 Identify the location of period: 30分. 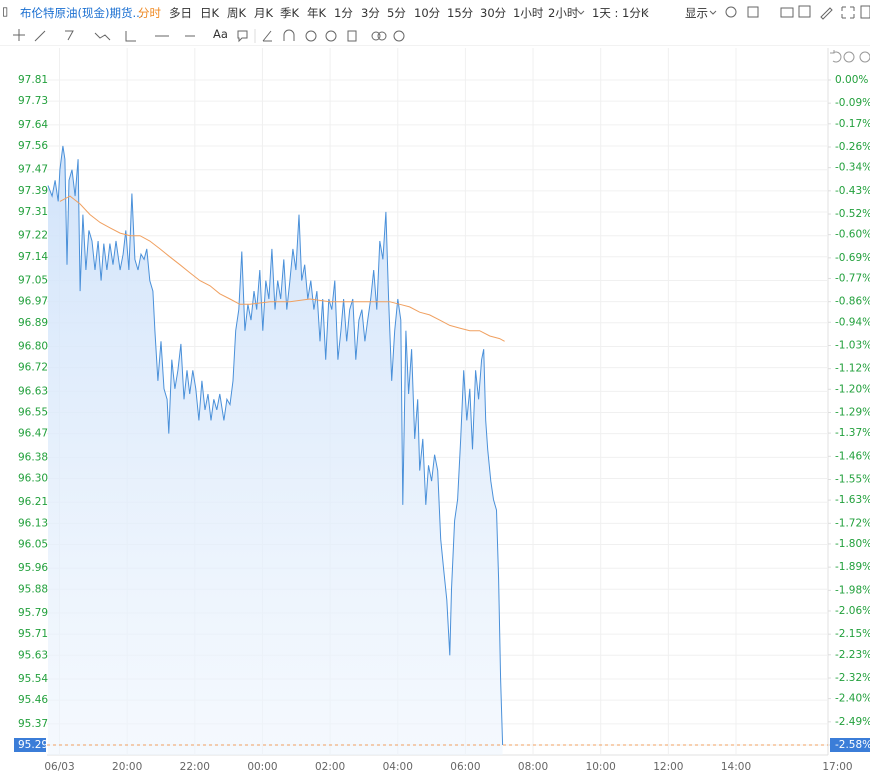
(493, 13).